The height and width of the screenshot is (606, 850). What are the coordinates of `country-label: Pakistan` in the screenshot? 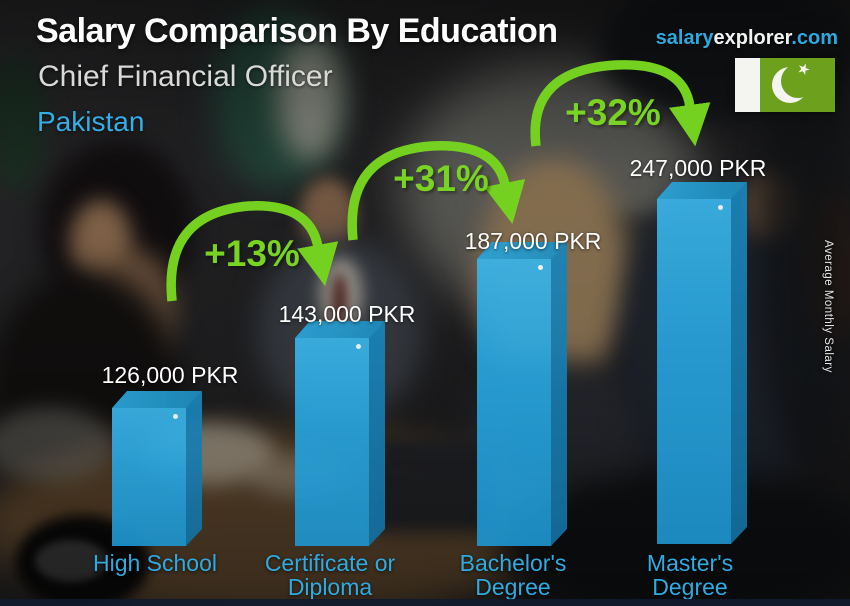 It's located at (91, 121).